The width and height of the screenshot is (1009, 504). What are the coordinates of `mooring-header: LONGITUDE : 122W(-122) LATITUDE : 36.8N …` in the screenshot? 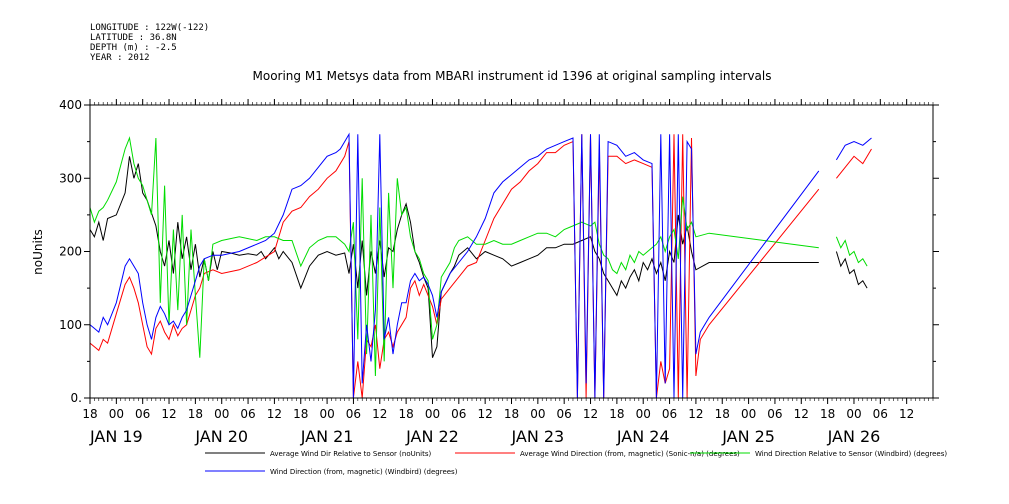 It's located at (149, 43).